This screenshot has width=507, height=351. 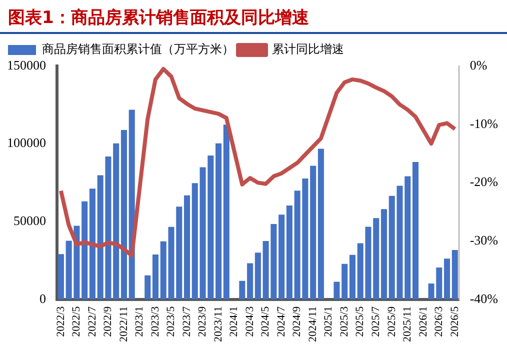 What do you see at coordinates (484, 182) in the screenshot?
I see `y2-tick-label: -20%` at bounding box center [484, 182].